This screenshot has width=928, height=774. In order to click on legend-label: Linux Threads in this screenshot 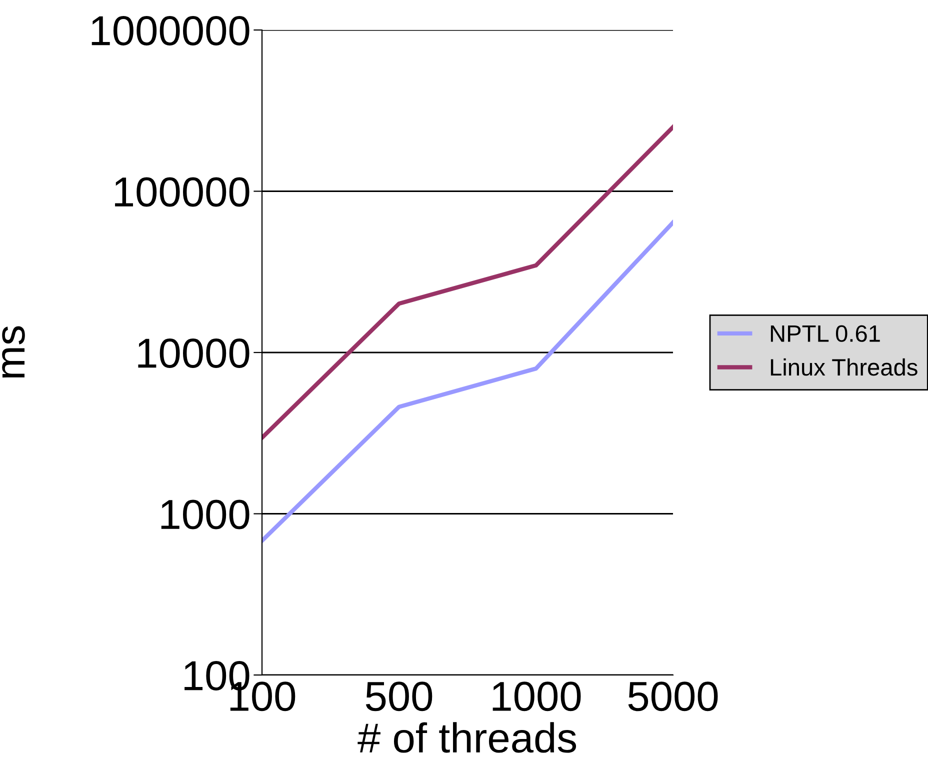, I will do `click(844, 367)`.